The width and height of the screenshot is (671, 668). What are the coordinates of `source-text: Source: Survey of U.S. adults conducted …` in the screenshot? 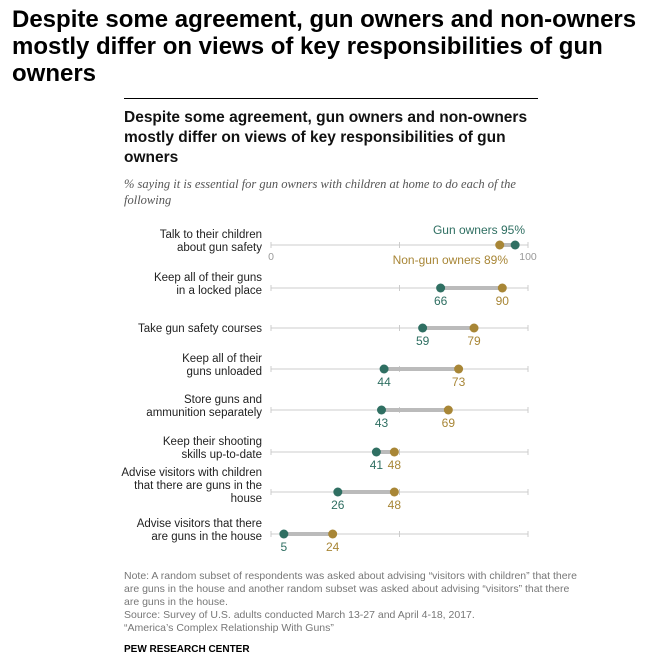 It's located at (299, 615).